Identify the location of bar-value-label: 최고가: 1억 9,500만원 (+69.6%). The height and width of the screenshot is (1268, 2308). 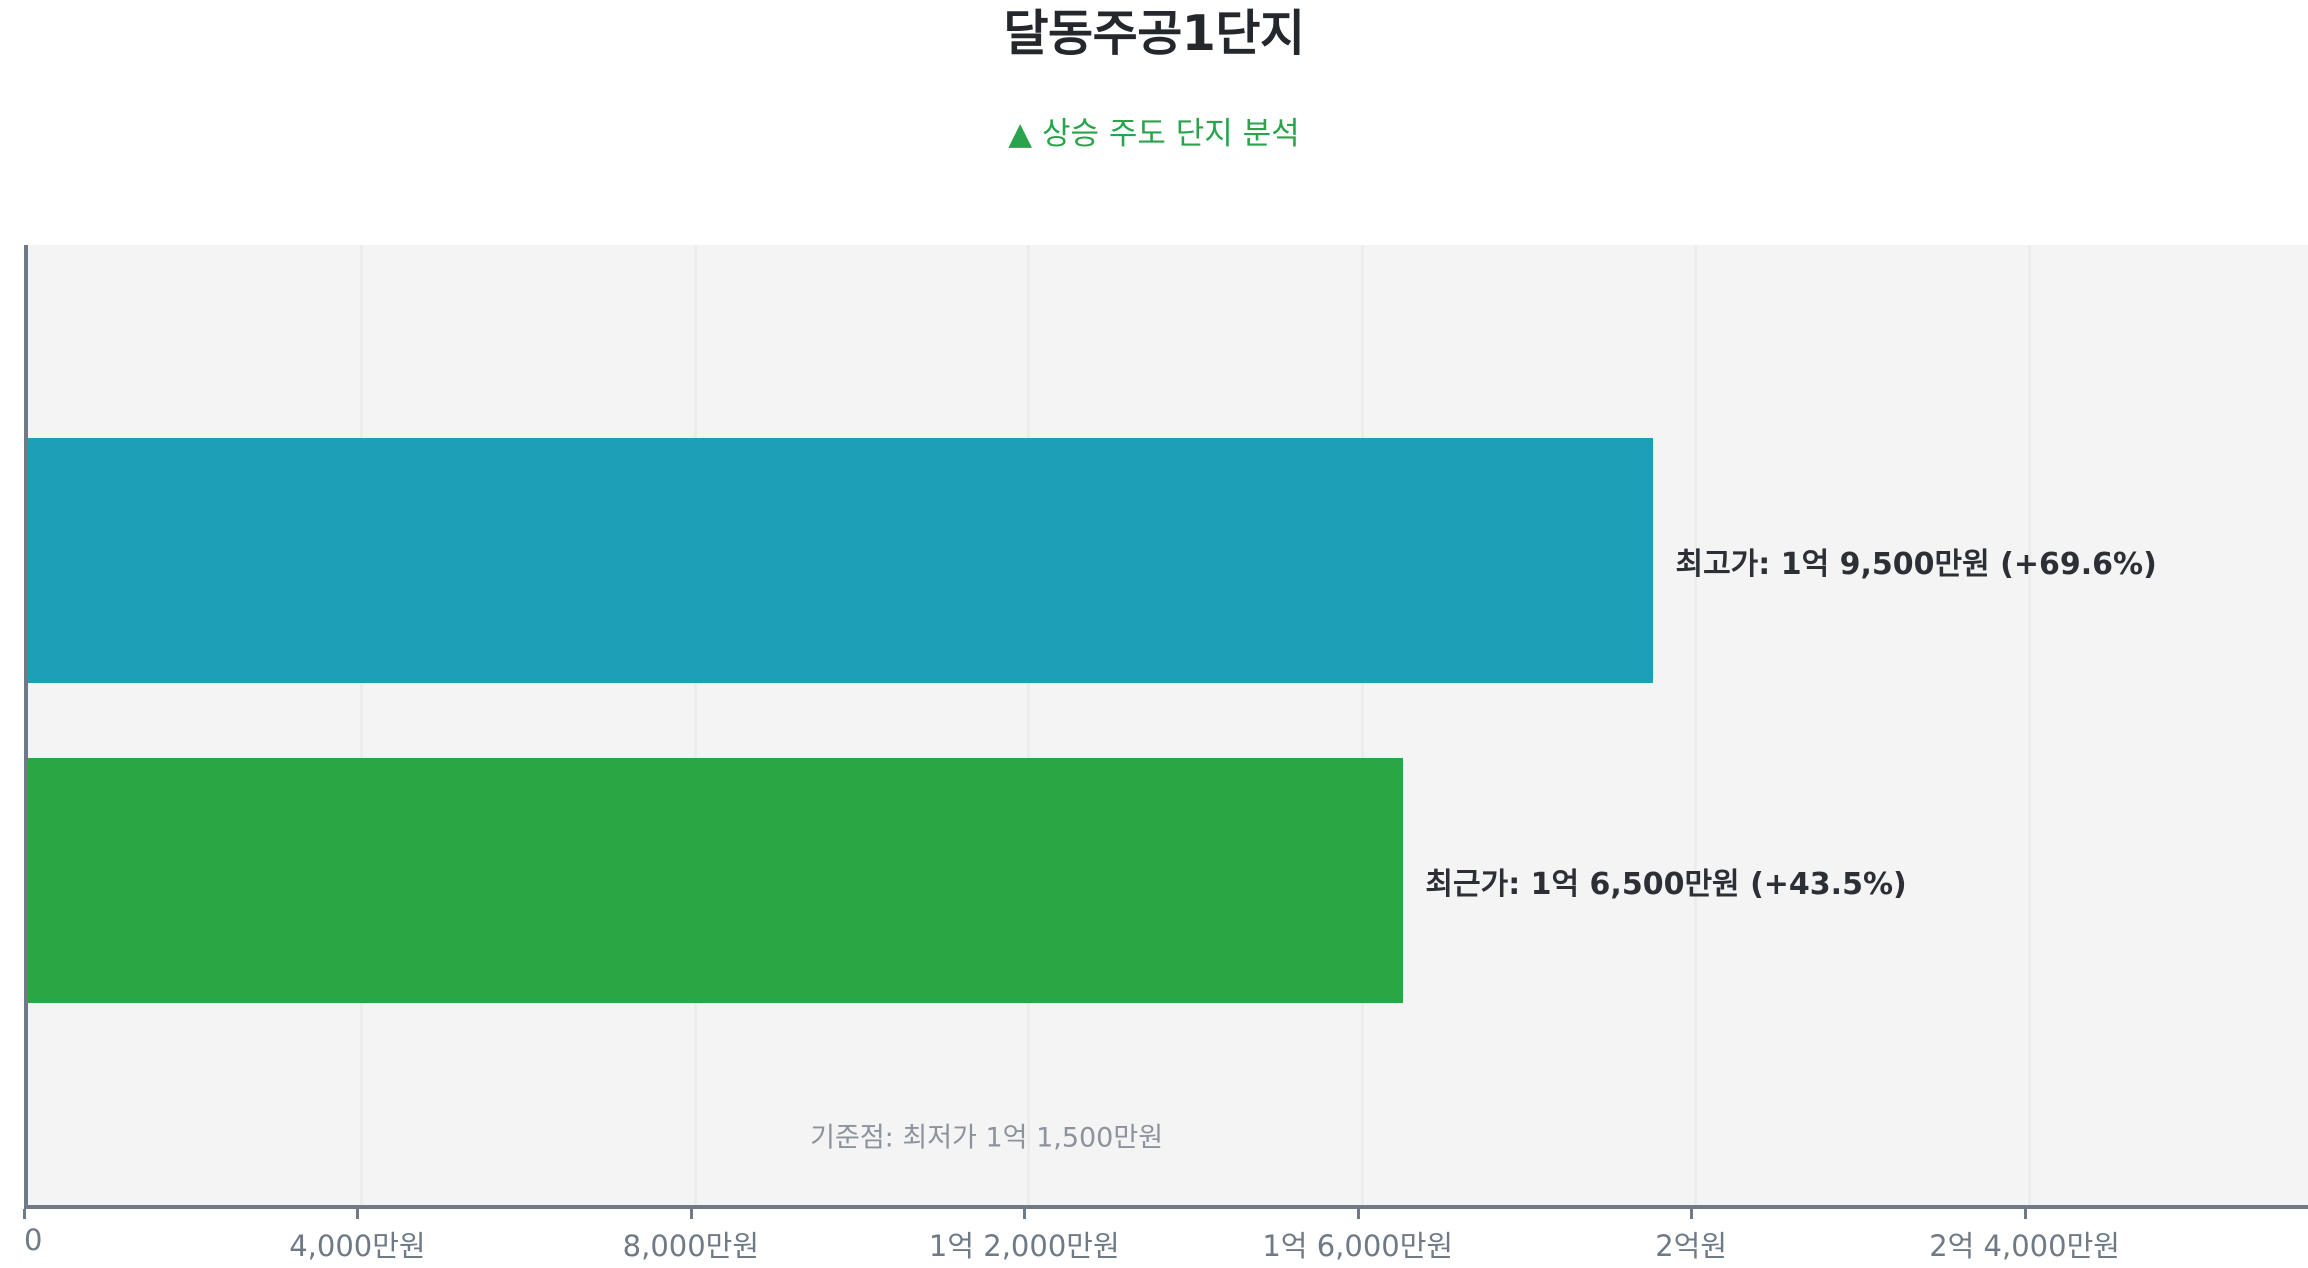
(1916, 564).